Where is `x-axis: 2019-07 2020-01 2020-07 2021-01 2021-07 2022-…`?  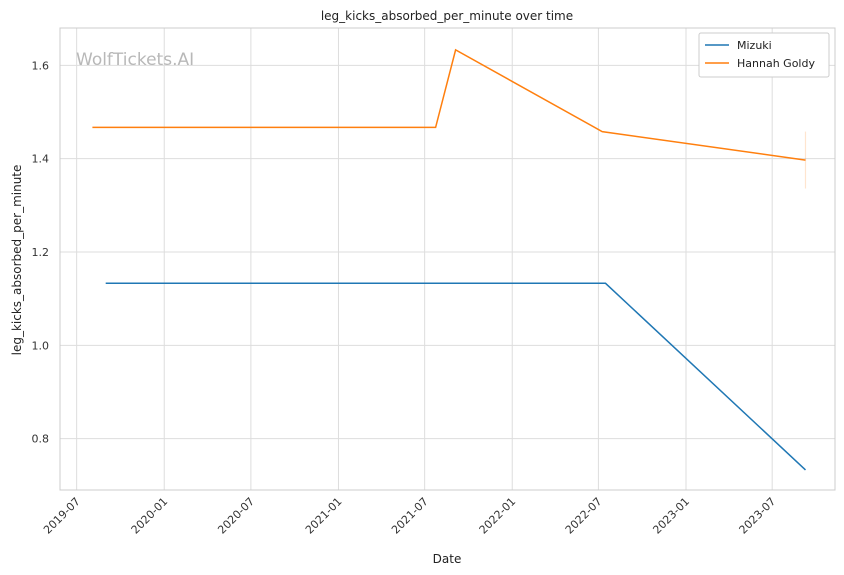 x-axis: 2019-07 2020-01 2020-07 2021-01 2021-07 2022-… is located at coordinates (409, 516).